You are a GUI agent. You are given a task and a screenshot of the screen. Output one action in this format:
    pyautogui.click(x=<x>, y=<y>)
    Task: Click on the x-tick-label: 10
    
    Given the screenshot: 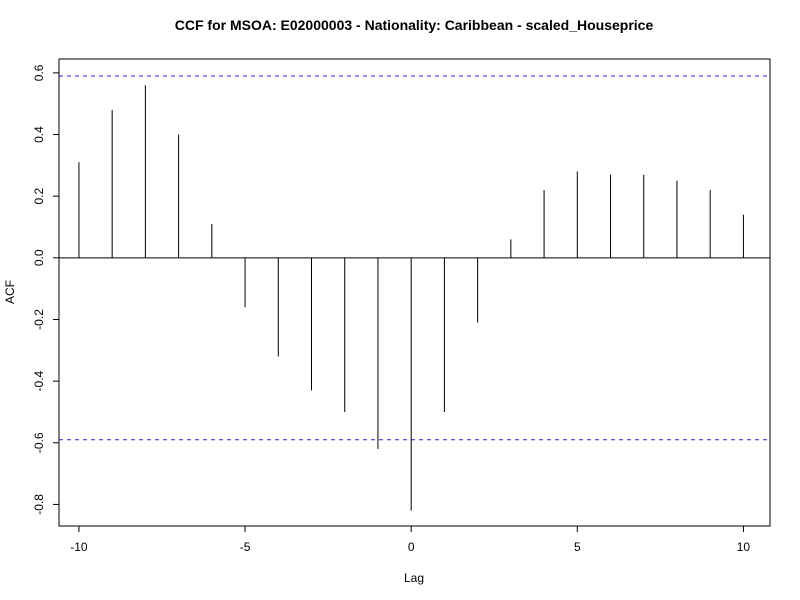 What is the action you would take?
    pyautogui.click(x=744, y=547)
    